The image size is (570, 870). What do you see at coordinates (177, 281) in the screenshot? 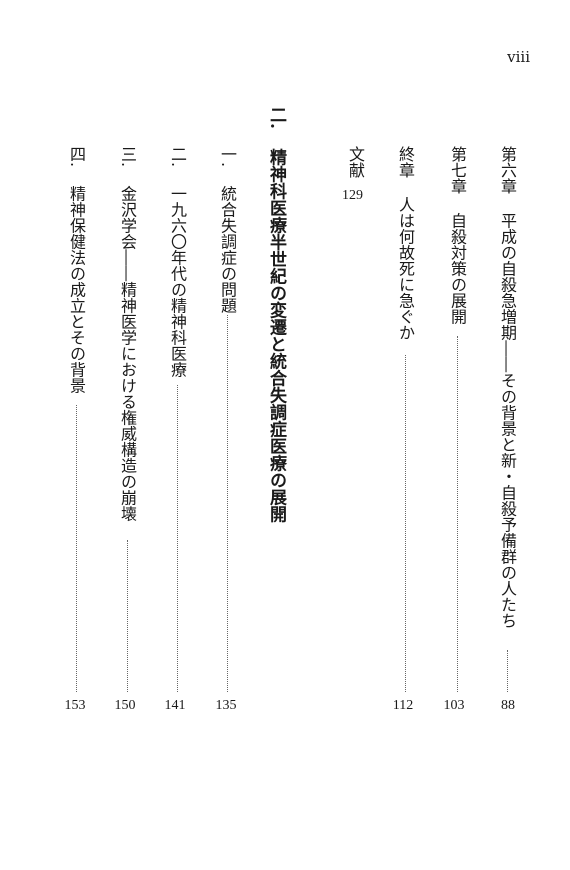
I see `section-title: 一九六〇年代の精神科医療` at bounding box center [177, 281].